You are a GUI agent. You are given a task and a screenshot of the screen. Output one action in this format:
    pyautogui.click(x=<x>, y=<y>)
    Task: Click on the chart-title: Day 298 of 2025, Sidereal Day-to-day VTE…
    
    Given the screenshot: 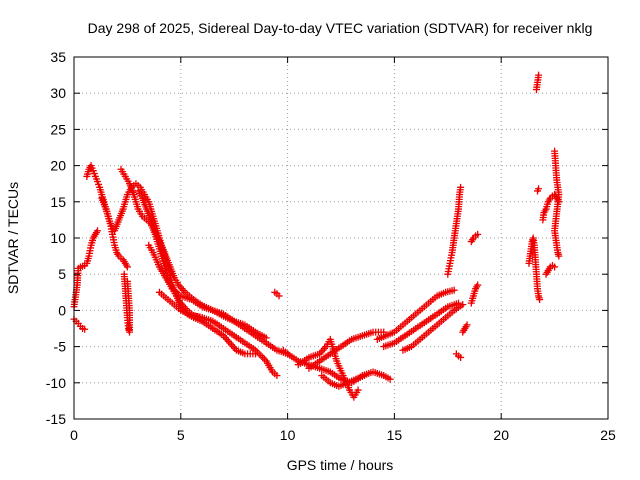 What is the action you would take?
    pyautogui.click(x=340, y=28)
    